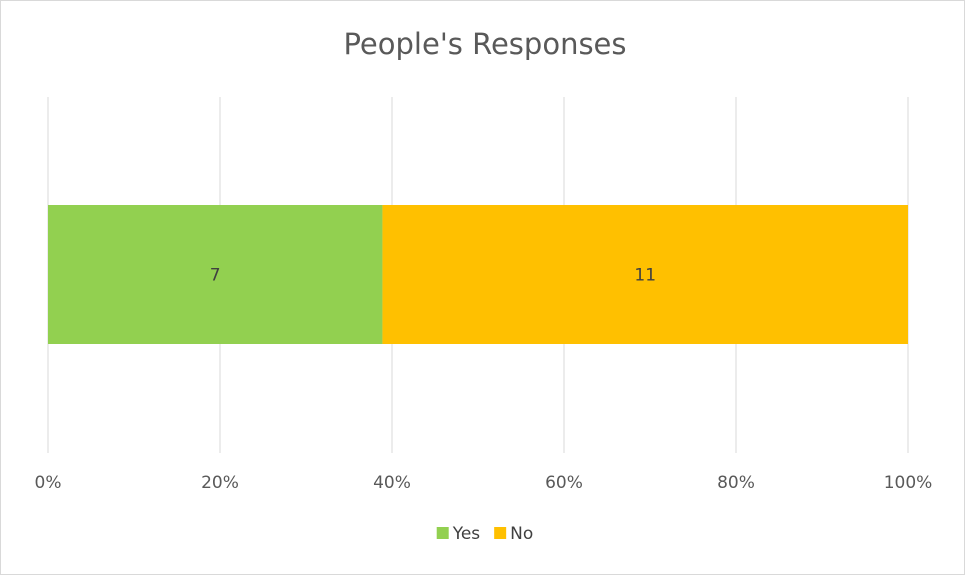 This screenshot has height=575, width=965. Describe the element at coordinates (484, 534) in the screenshot. I see `legend: Yes No` at that location.